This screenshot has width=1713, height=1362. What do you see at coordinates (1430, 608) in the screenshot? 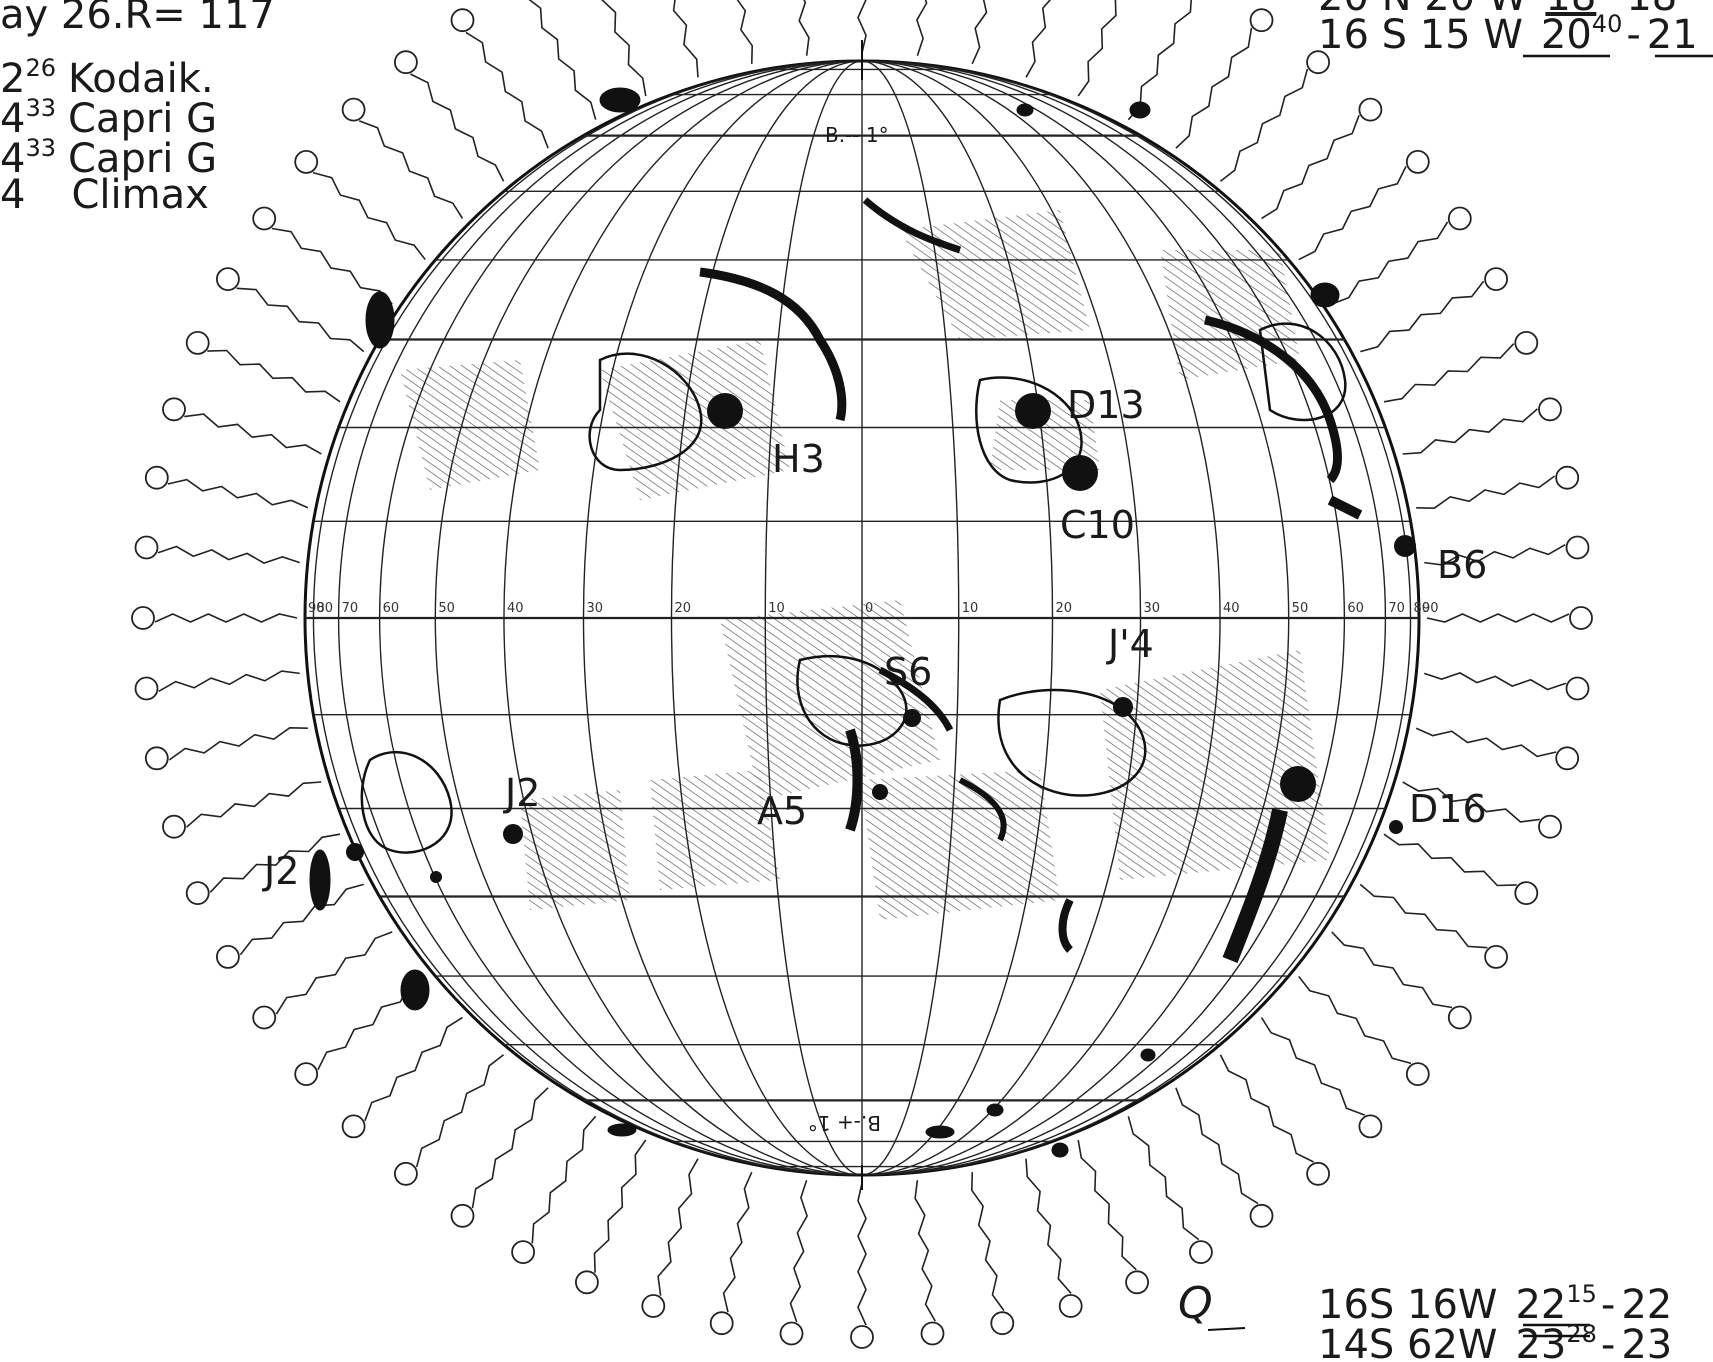
I see `equator-tick-label: 90` at bounding box center [1430, 608].